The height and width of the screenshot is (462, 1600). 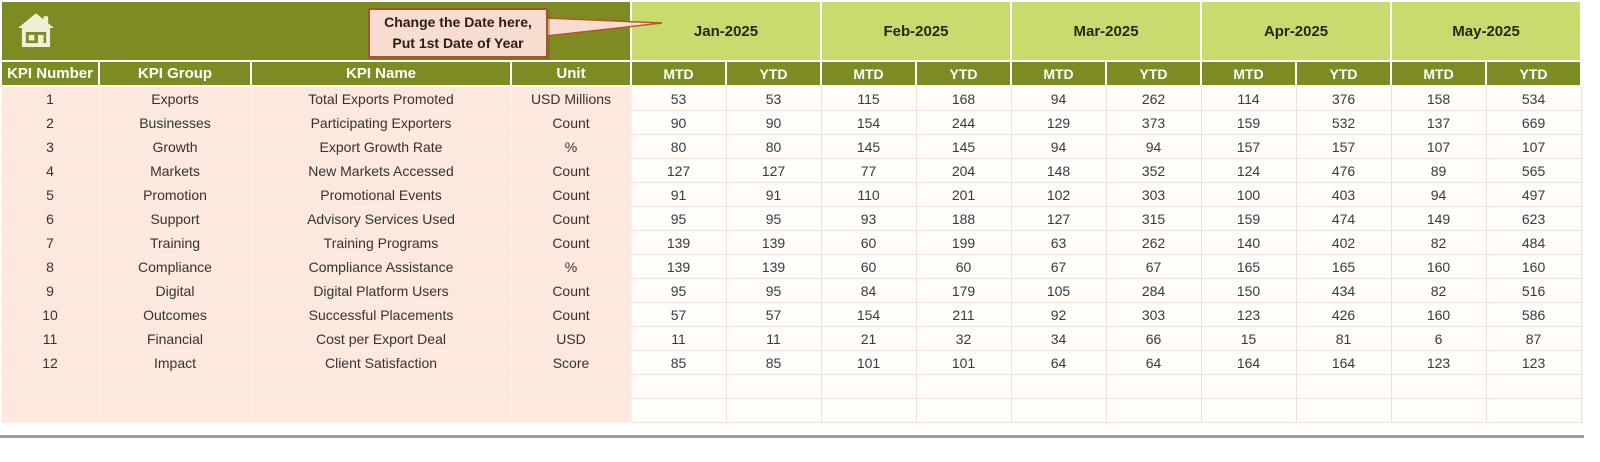 What do you see at coordinates (50, 170) in the screenshot?
I see `kpi-number-cell: 4` at bounding box center [50, 170].